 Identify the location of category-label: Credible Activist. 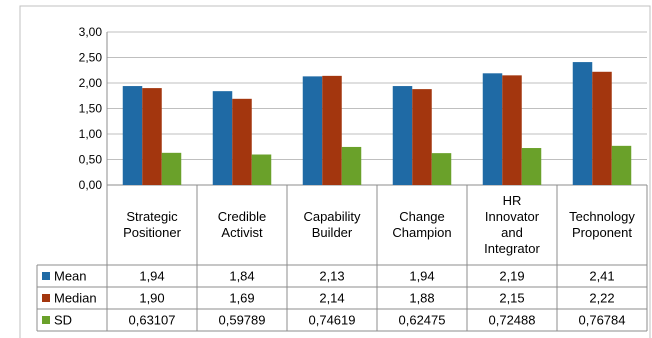
(242, 224).